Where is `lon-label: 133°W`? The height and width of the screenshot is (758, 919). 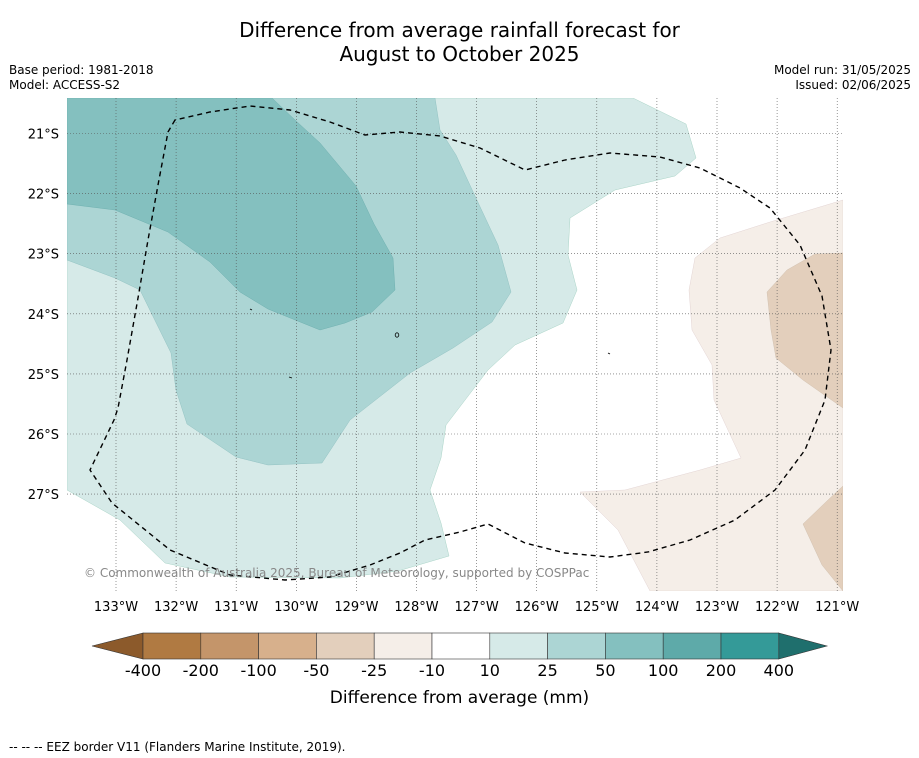 lon-label: 133°W is located at coordinates (116, 607).